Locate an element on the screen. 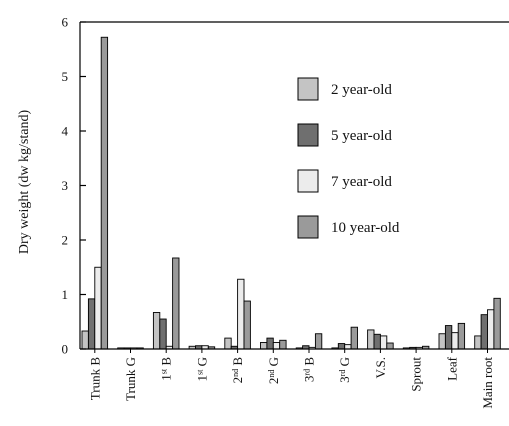 The image size is (509, 426). legend-item: 5 year-old is located at coordinates (344, 135).